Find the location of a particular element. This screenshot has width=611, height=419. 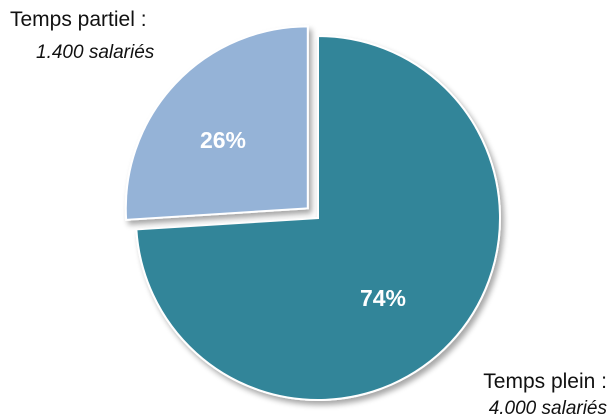

slice-value-label-part-time: 26% is located at coordinates (223, 140).